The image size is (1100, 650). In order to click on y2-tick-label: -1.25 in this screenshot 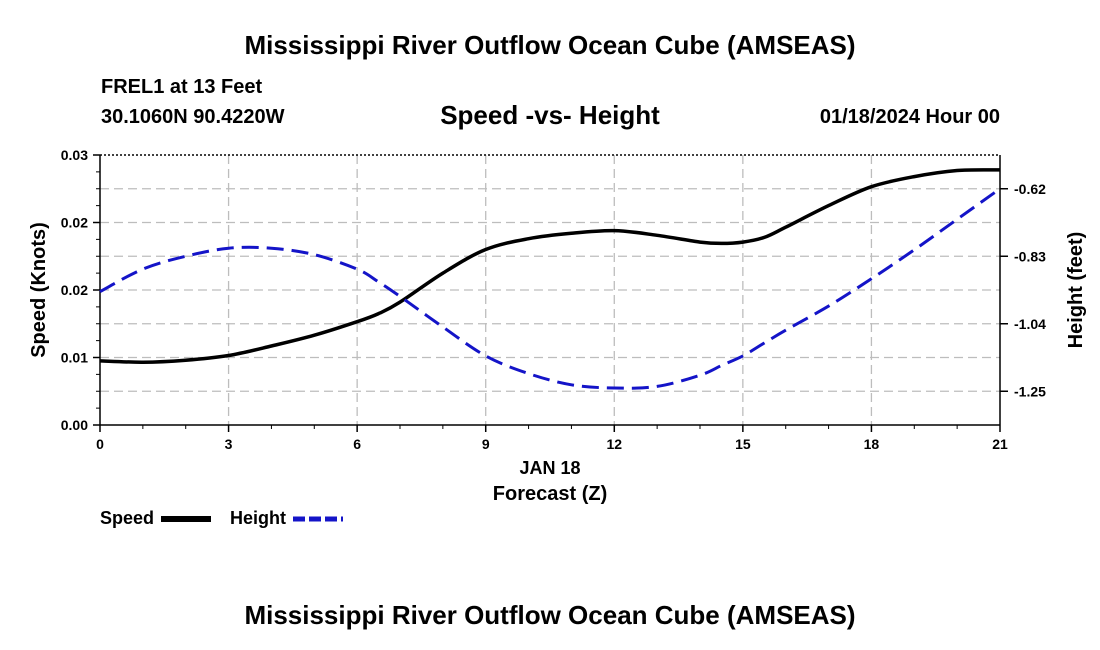, I will do `click(1030, 391)`.